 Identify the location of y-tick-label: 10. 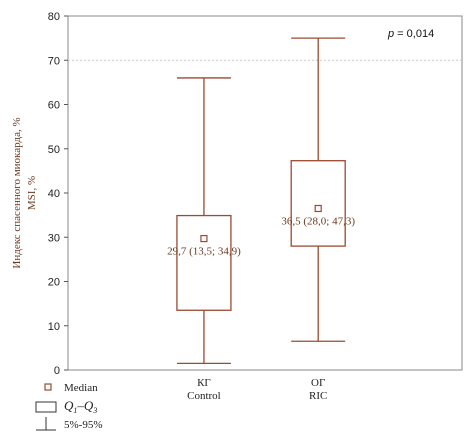
(54, 327).